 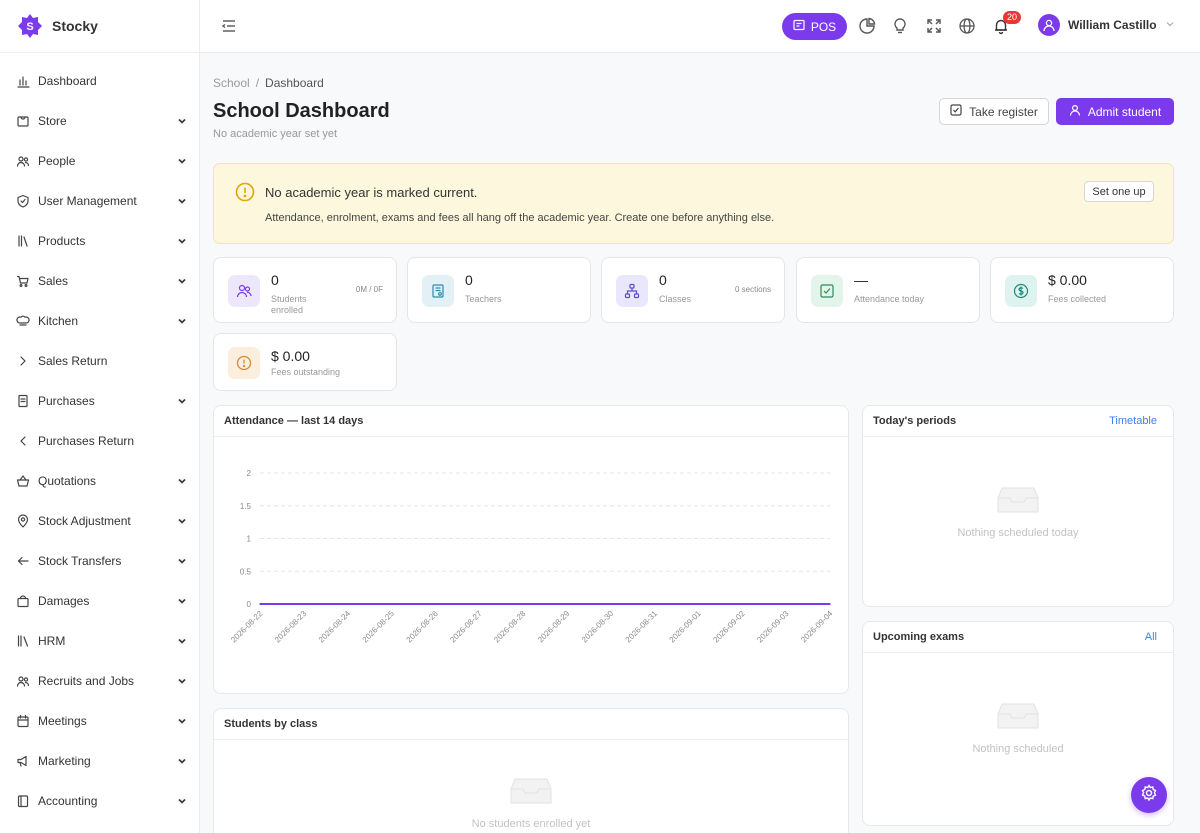 I want to click on pos-button: POS, so click(x=814, y=26).